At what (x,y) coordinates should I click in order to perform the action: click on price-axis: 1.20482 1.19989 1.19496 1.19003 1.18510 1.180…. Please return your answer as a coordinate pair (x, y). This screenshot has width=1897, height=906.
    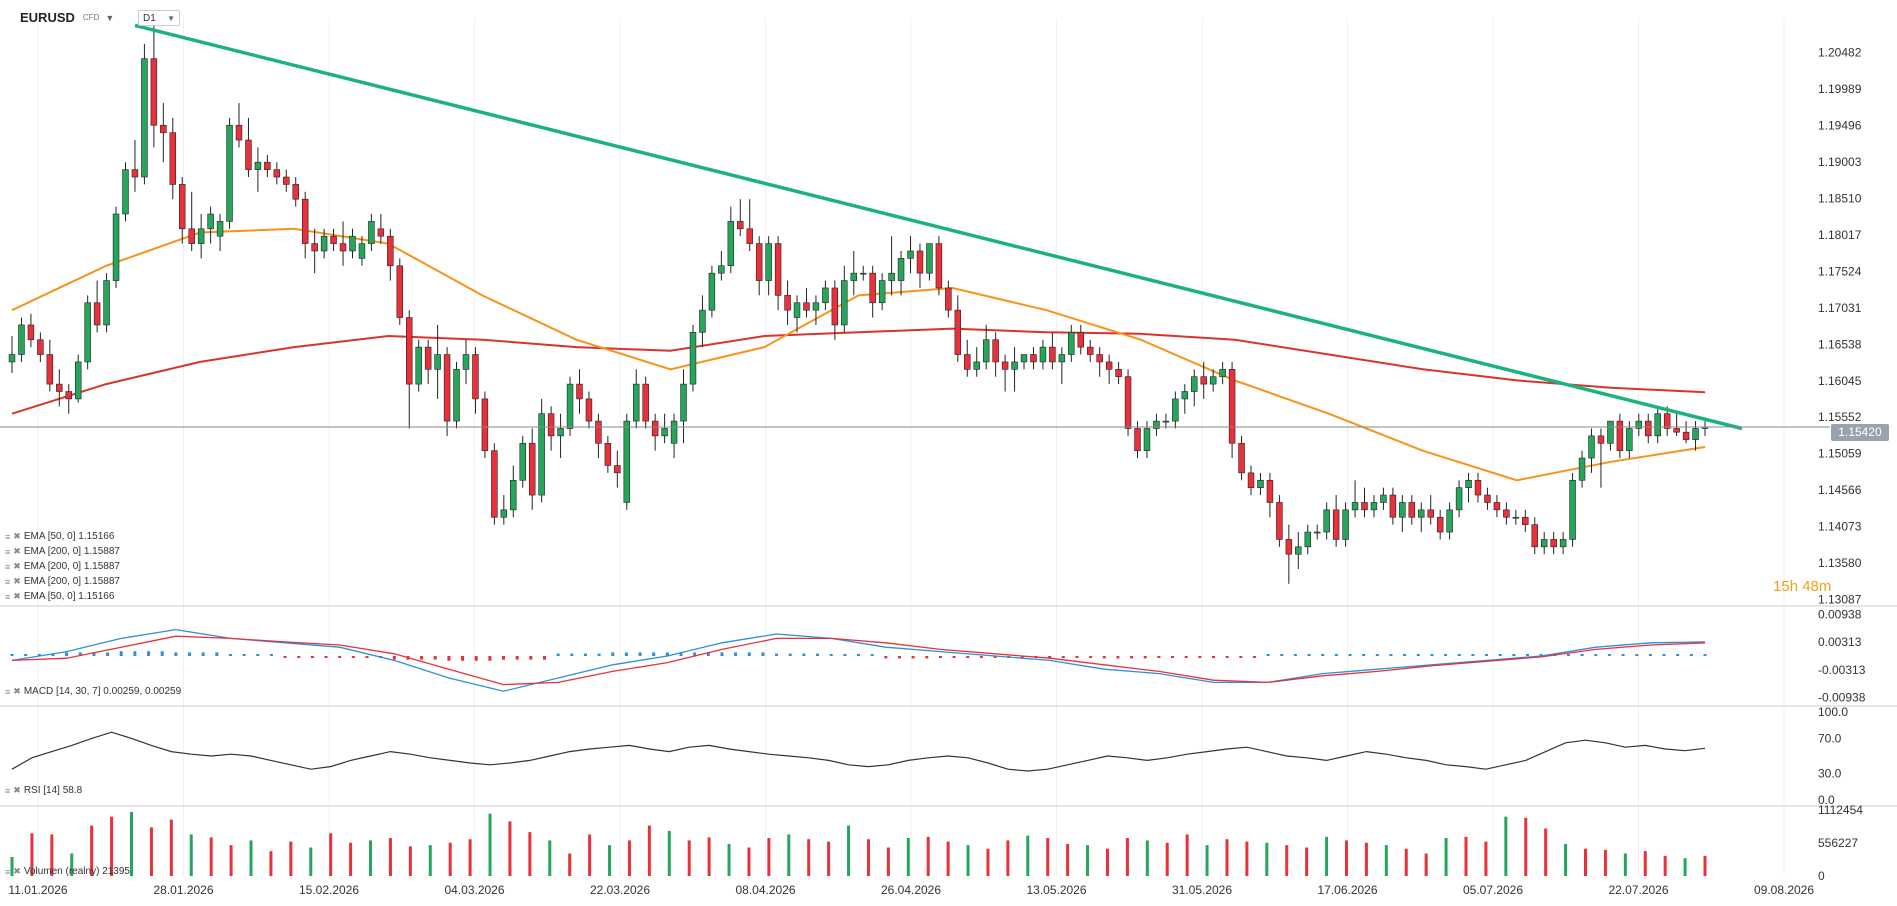
    Looking at the image, I should click on (1842, 464).